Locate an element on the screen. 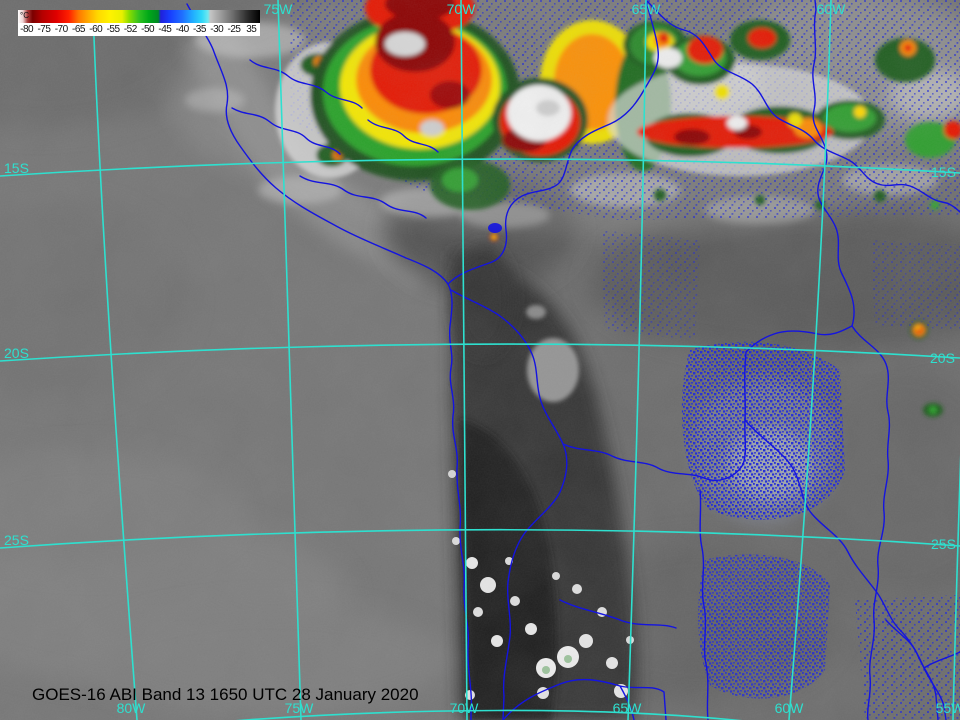 The height and width of the screenshot is (720, 960). lon-label-bottom-65w: 65W is located at coordinates (627, 708).